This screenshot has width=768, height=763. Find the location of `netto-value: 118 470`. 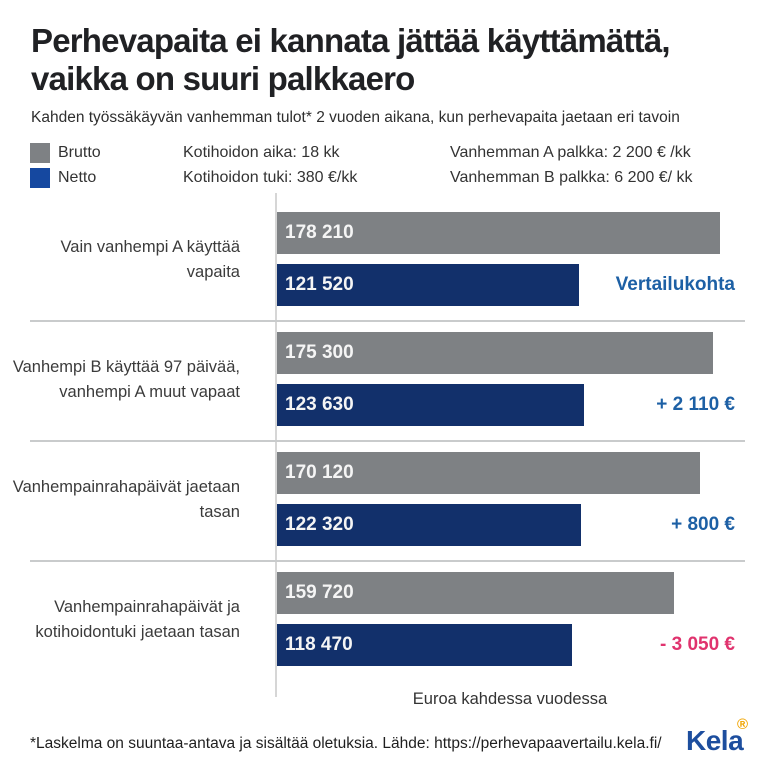

netto-value: 118 470 is located at coordinates (319, 644).